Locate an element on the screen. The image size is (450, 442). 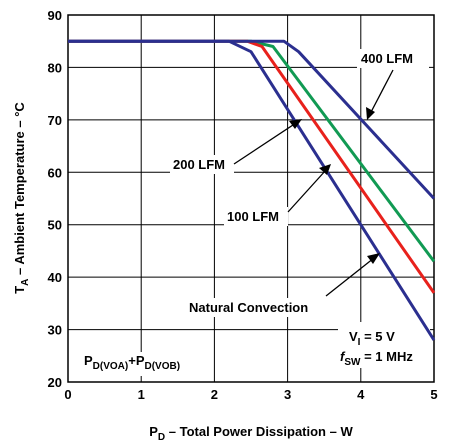
arrow-200lfm is located at coordinates (265, 143).